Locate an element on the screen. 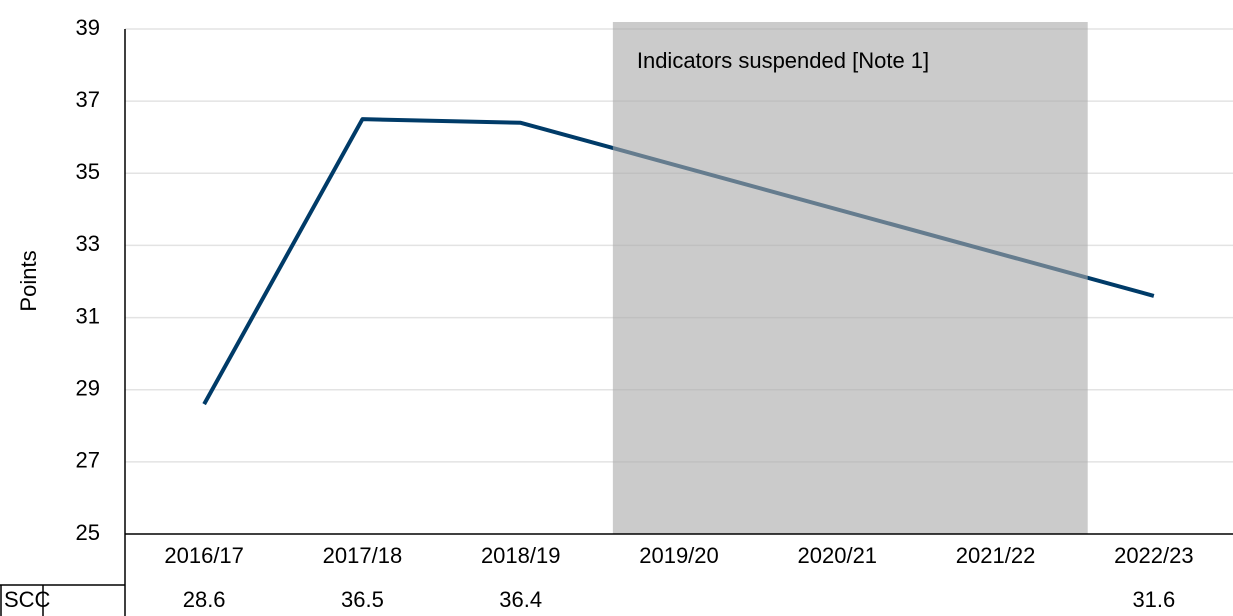 Image resolution: width=1233 pixels, height=616 pixels. y-tick-label: 29 is located at coordinates (88, 388).